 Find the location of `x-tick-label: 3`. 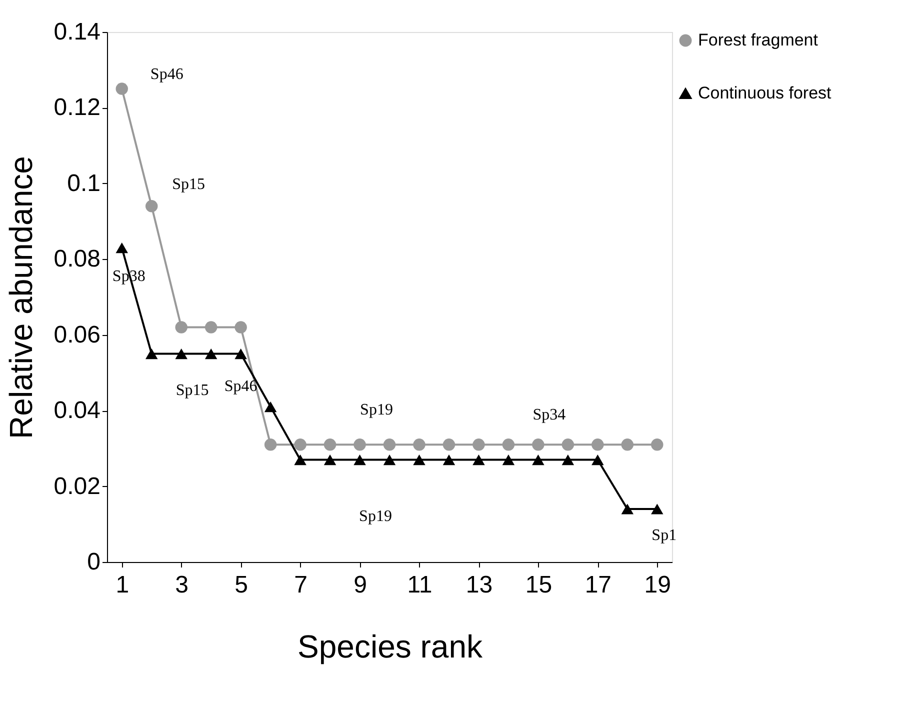

x-tick-label: 3 is located at coordinates (182, 585).